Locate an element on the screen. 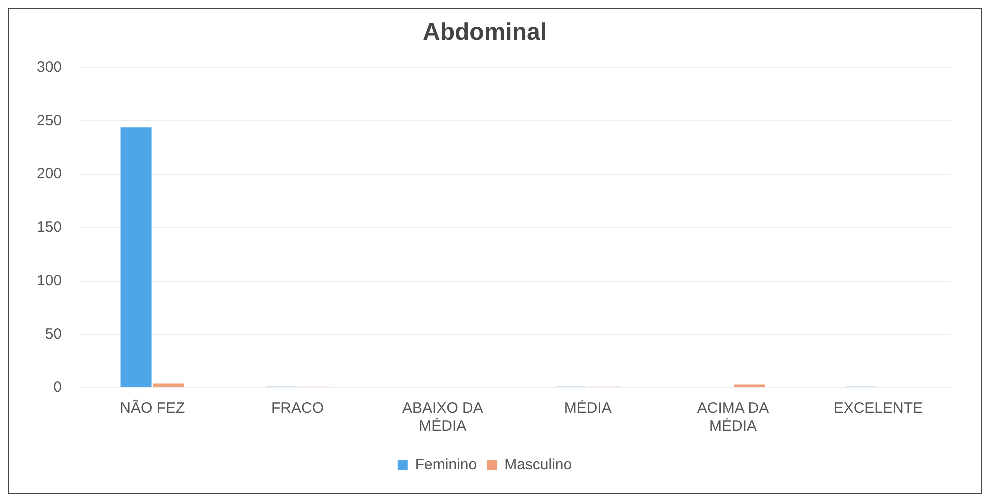 The image size is (990, 501). y-tick-label: 200 is located at coordinates (49, 174).